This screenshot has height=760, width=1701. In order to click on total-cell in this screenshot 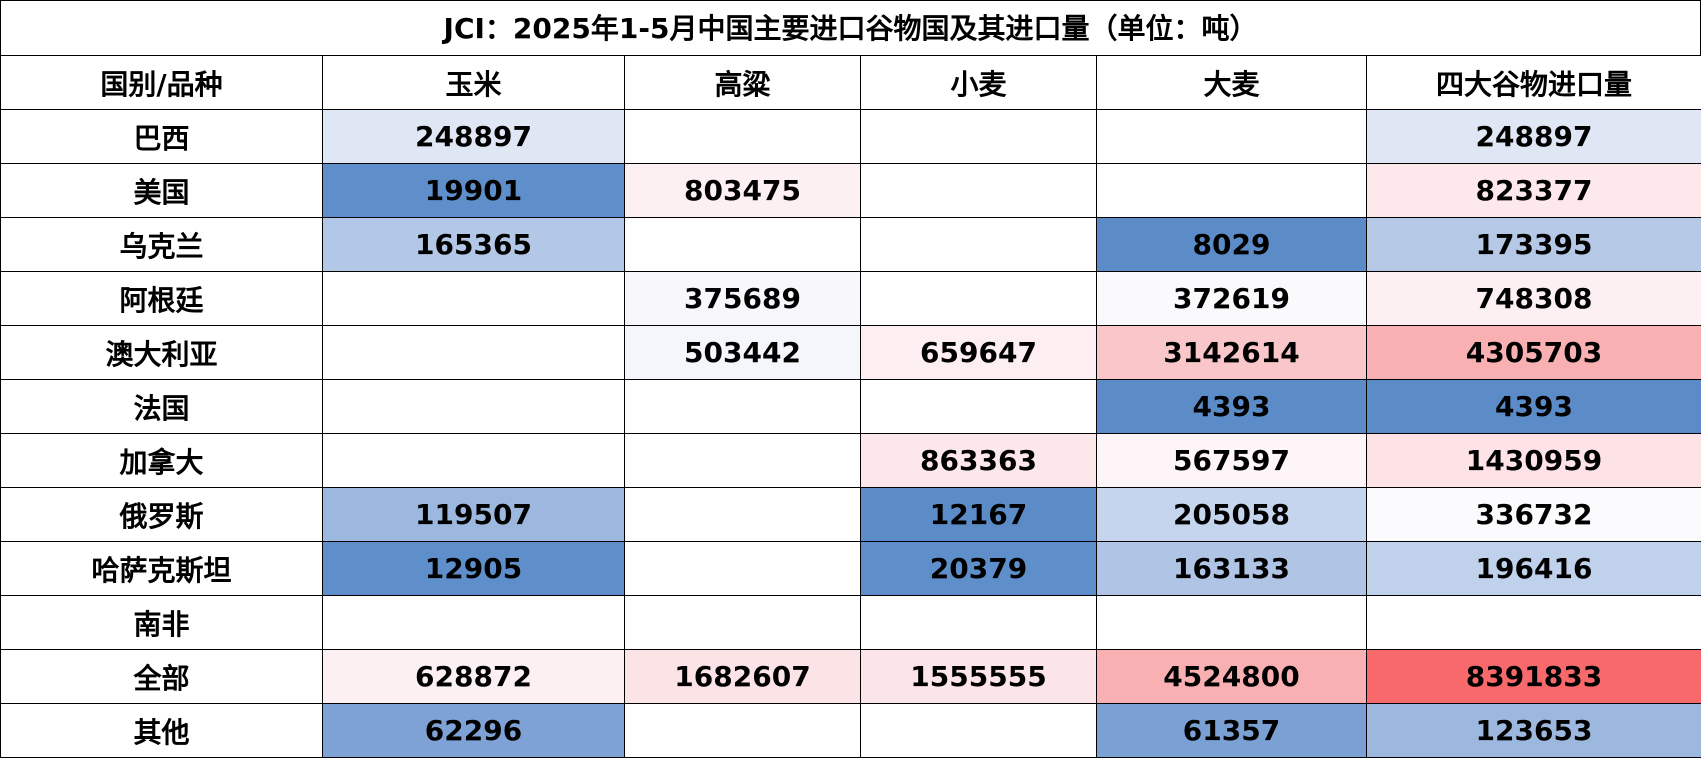, I will do `click(1533, 622)`.